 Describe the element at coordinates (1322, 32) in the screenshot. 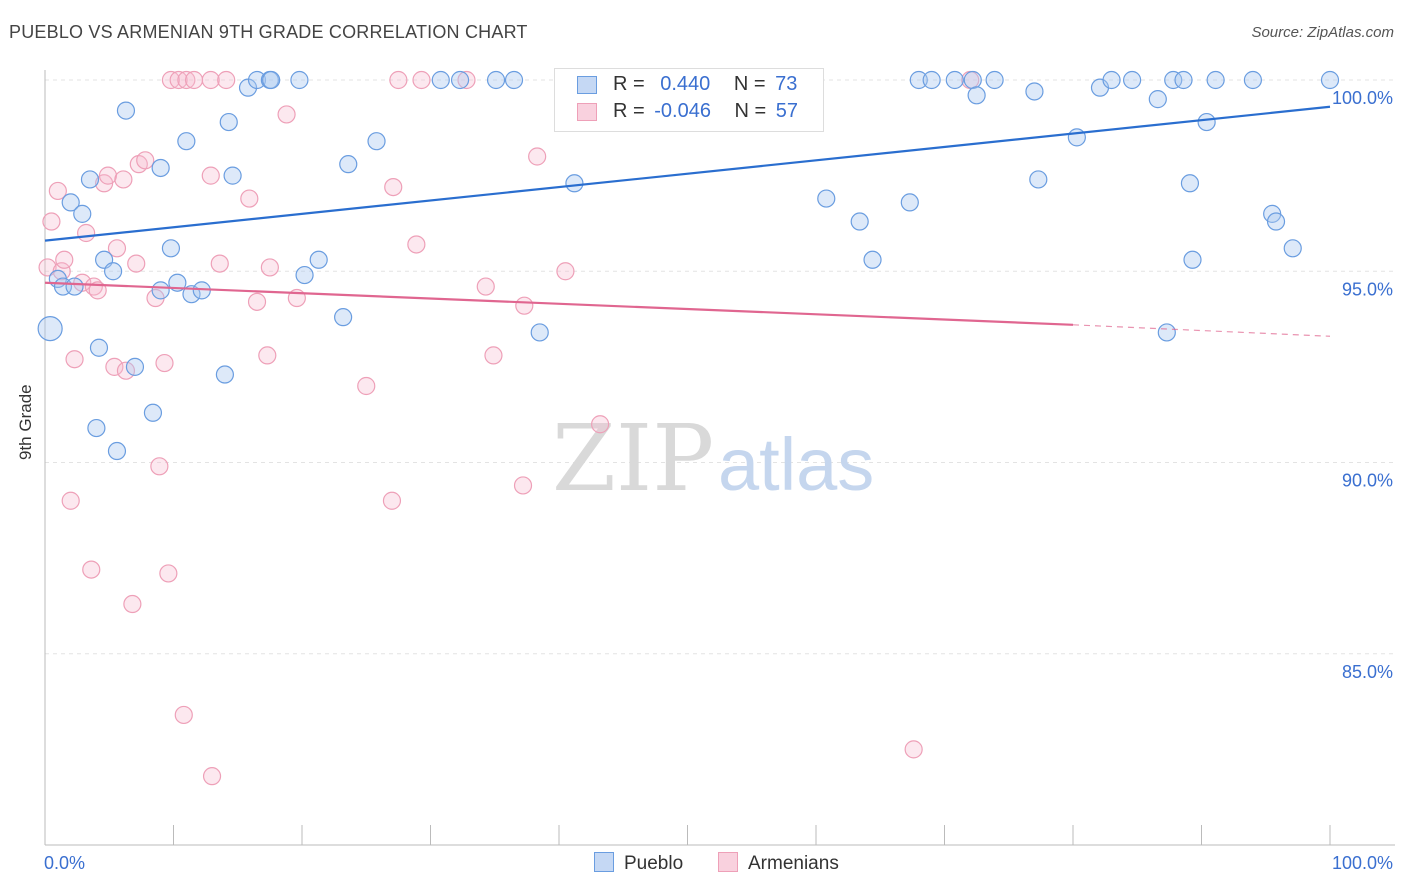

I see `source-label: Source: ZipAtlas.com` at that location.